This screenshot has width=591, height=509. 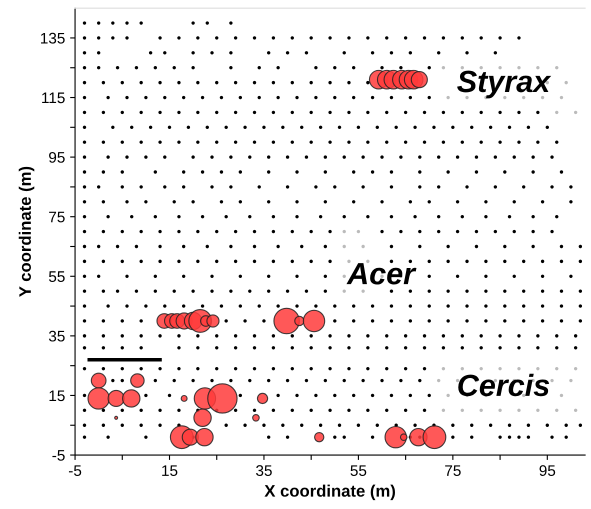 I want to click on y-tick-label: 95, so click(x=57, y=157).